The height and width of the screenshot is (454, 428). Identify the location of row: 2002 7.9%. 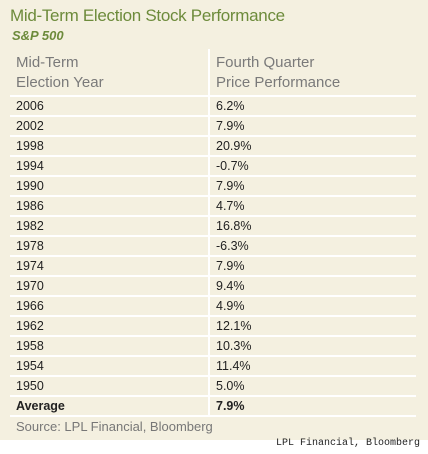
(213, 126).